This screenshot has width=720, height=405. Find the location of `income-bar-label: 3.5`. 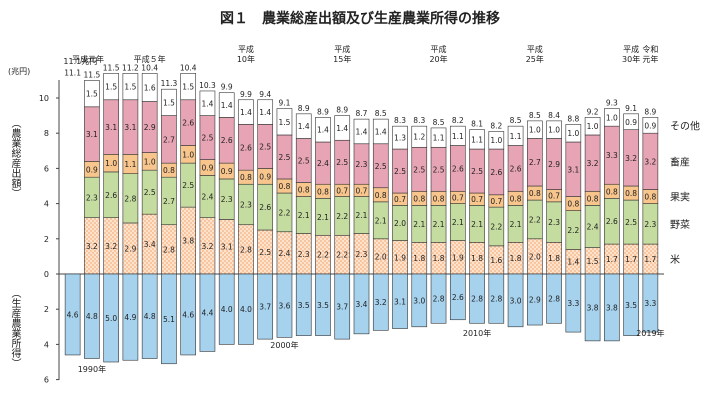

income-bar-label: 3.5 is located at coordinates (631, 305).